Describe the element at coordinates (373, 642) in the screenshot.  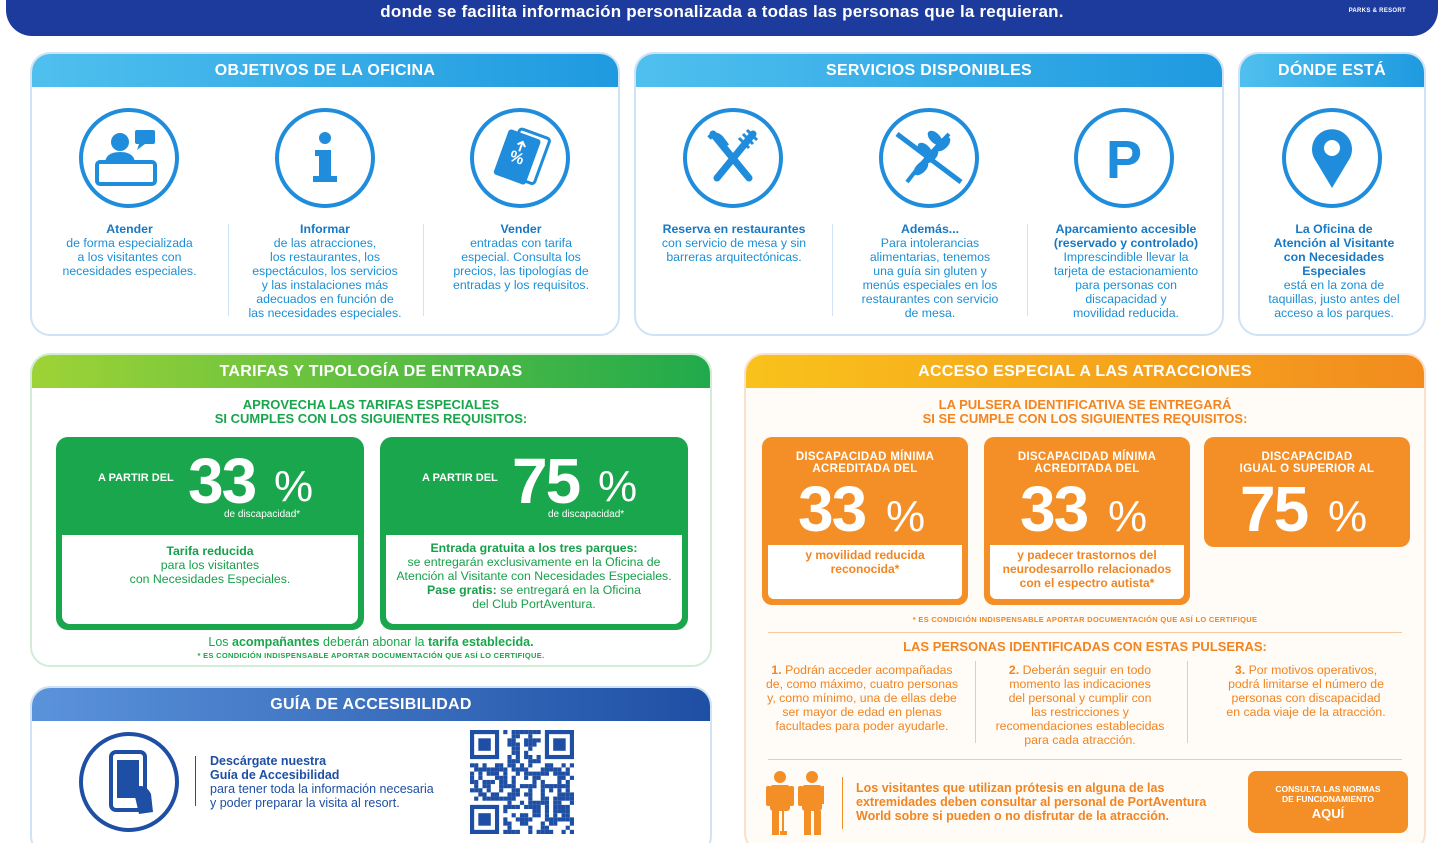
I see `foot-text: deberán abonar la` at that location.